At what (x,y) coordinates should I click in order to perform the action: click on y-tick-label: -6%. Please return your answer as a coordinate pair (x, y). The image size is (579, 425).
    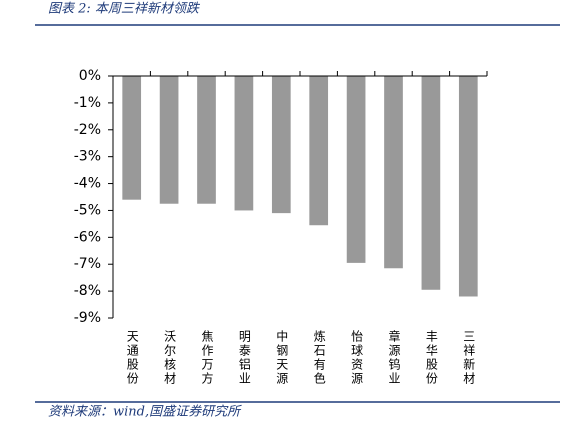
    Looking at the image, I should click on (87, 237).